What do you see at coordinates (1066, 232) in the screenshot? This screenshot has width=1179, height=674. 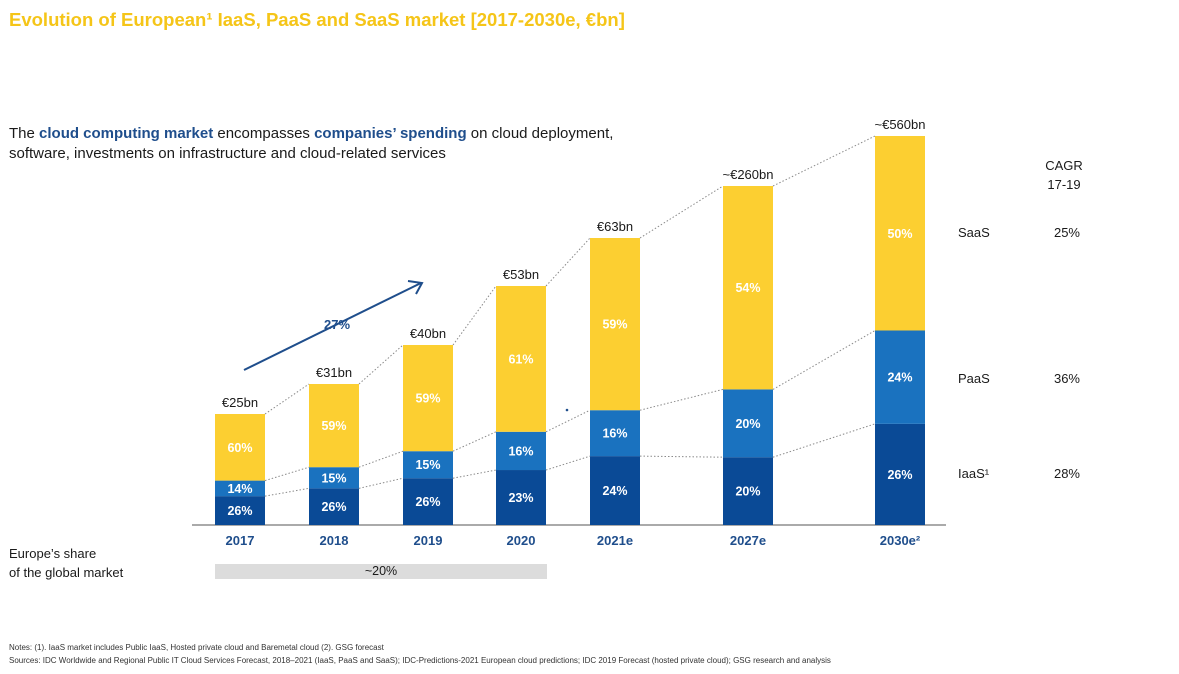 I see `cagr-saas: 25%` at bounding box center [1066, 232].